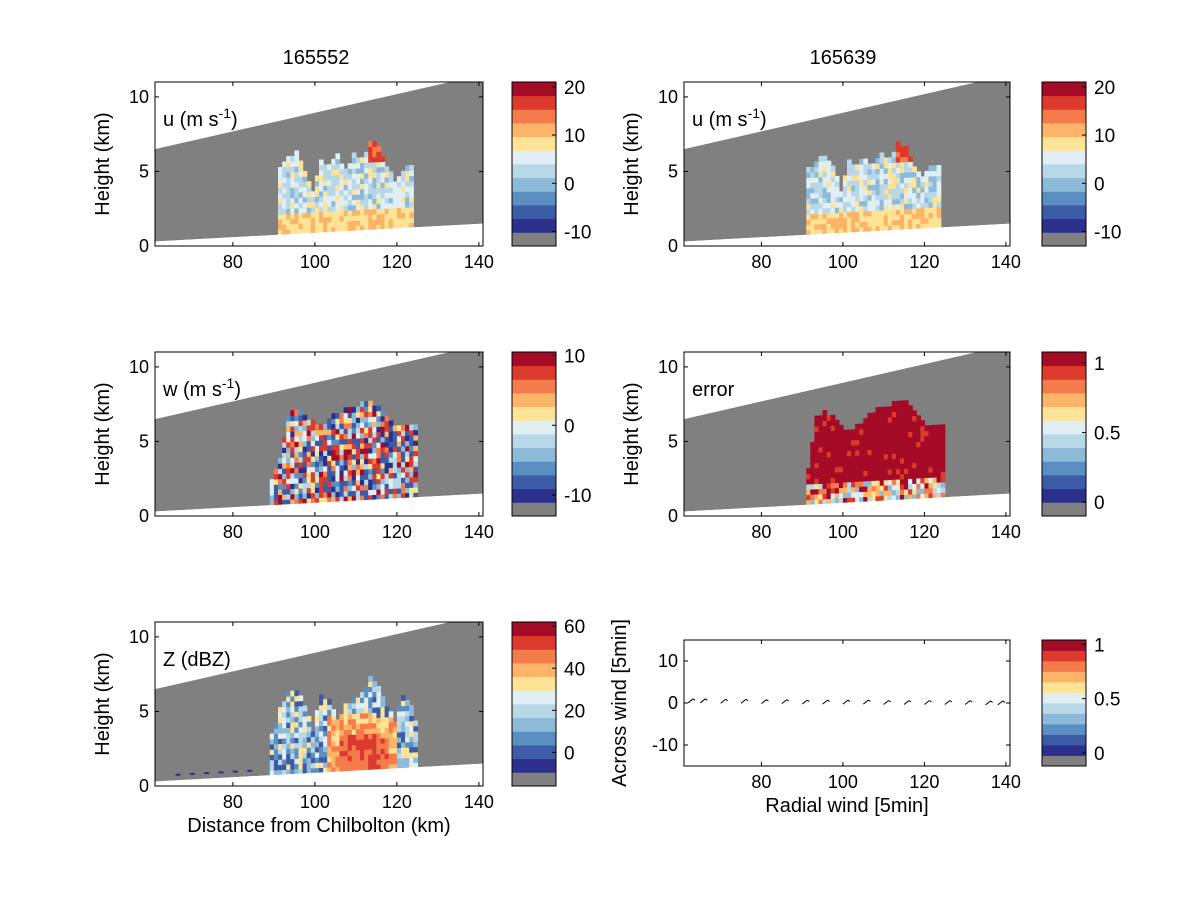 The height and width of the screenshot is (900, 1200). Describe the element at coordinates (706, 699) in the screenshot. I see `wind-arrow-head` at that location.